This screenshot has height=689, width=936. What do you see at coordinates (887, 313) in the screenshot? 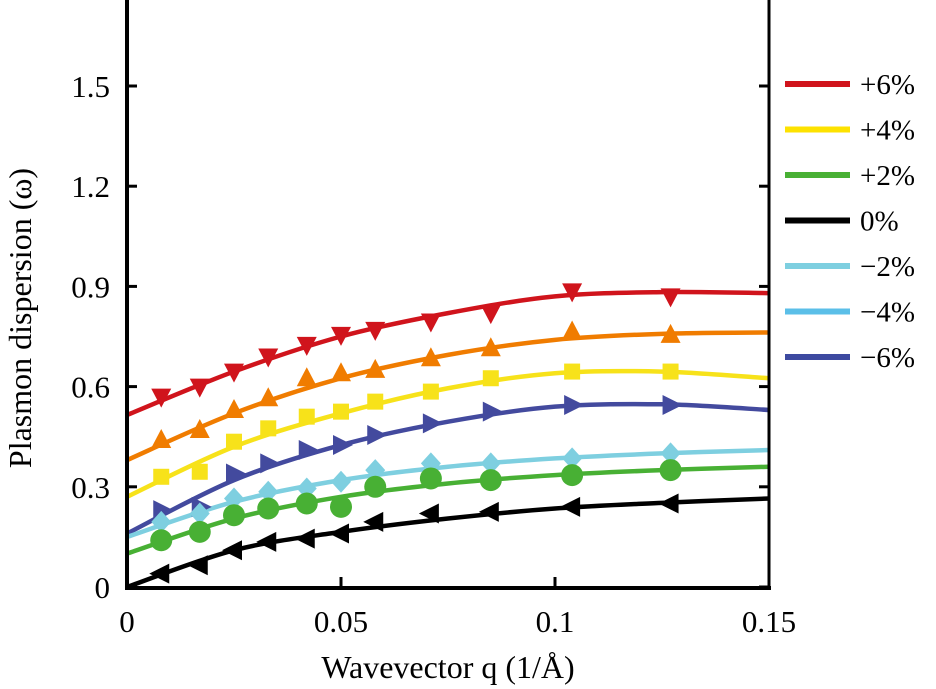
I see `legend-label: −4%` at bounding box center [887, 313].